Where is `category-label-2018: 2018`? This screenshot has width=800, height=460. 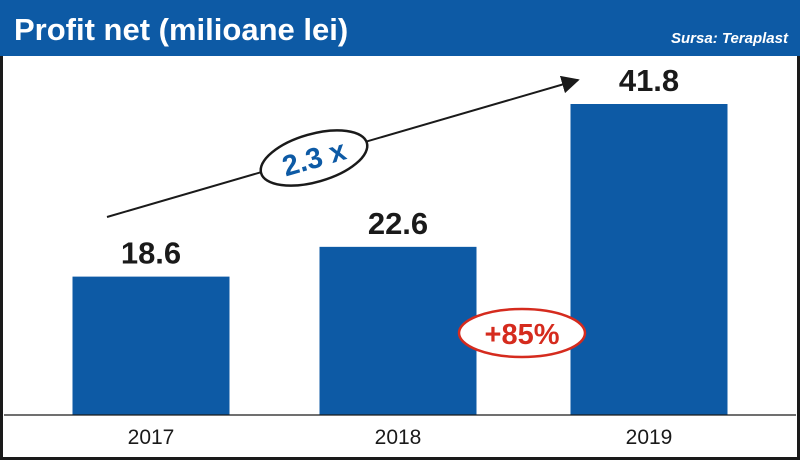 category-label-2018: 2018 is located at coordinates (398, 437).